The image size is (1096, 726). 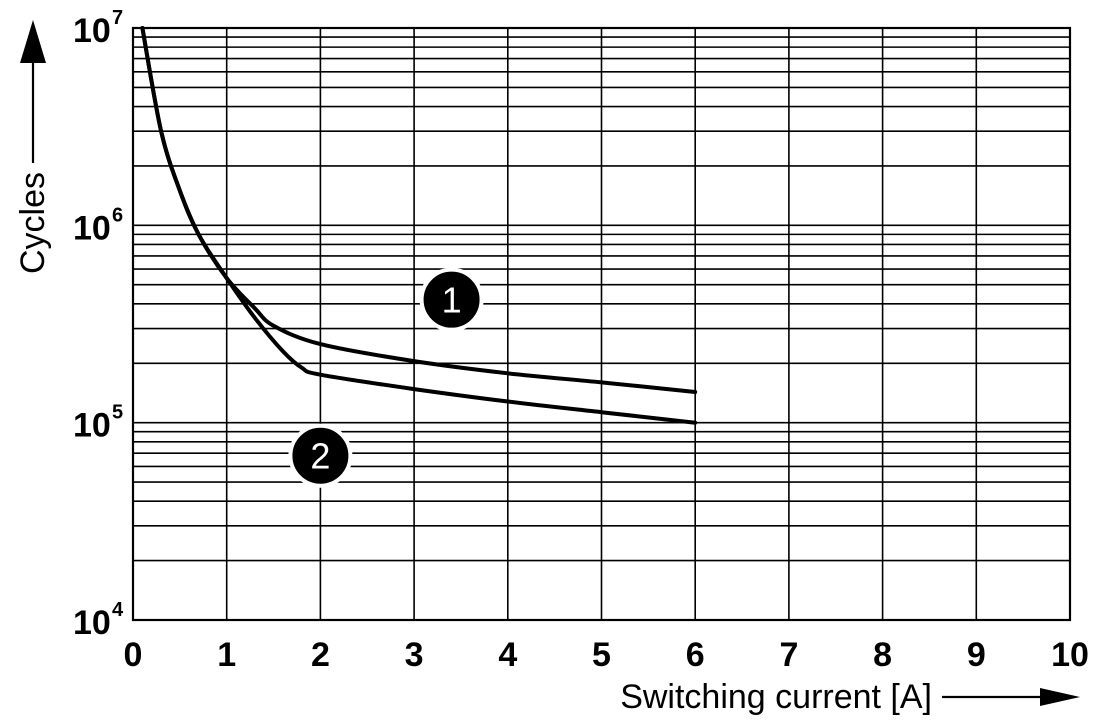 I want to click on x-tick-label: 8, so click(x=882, y=655).